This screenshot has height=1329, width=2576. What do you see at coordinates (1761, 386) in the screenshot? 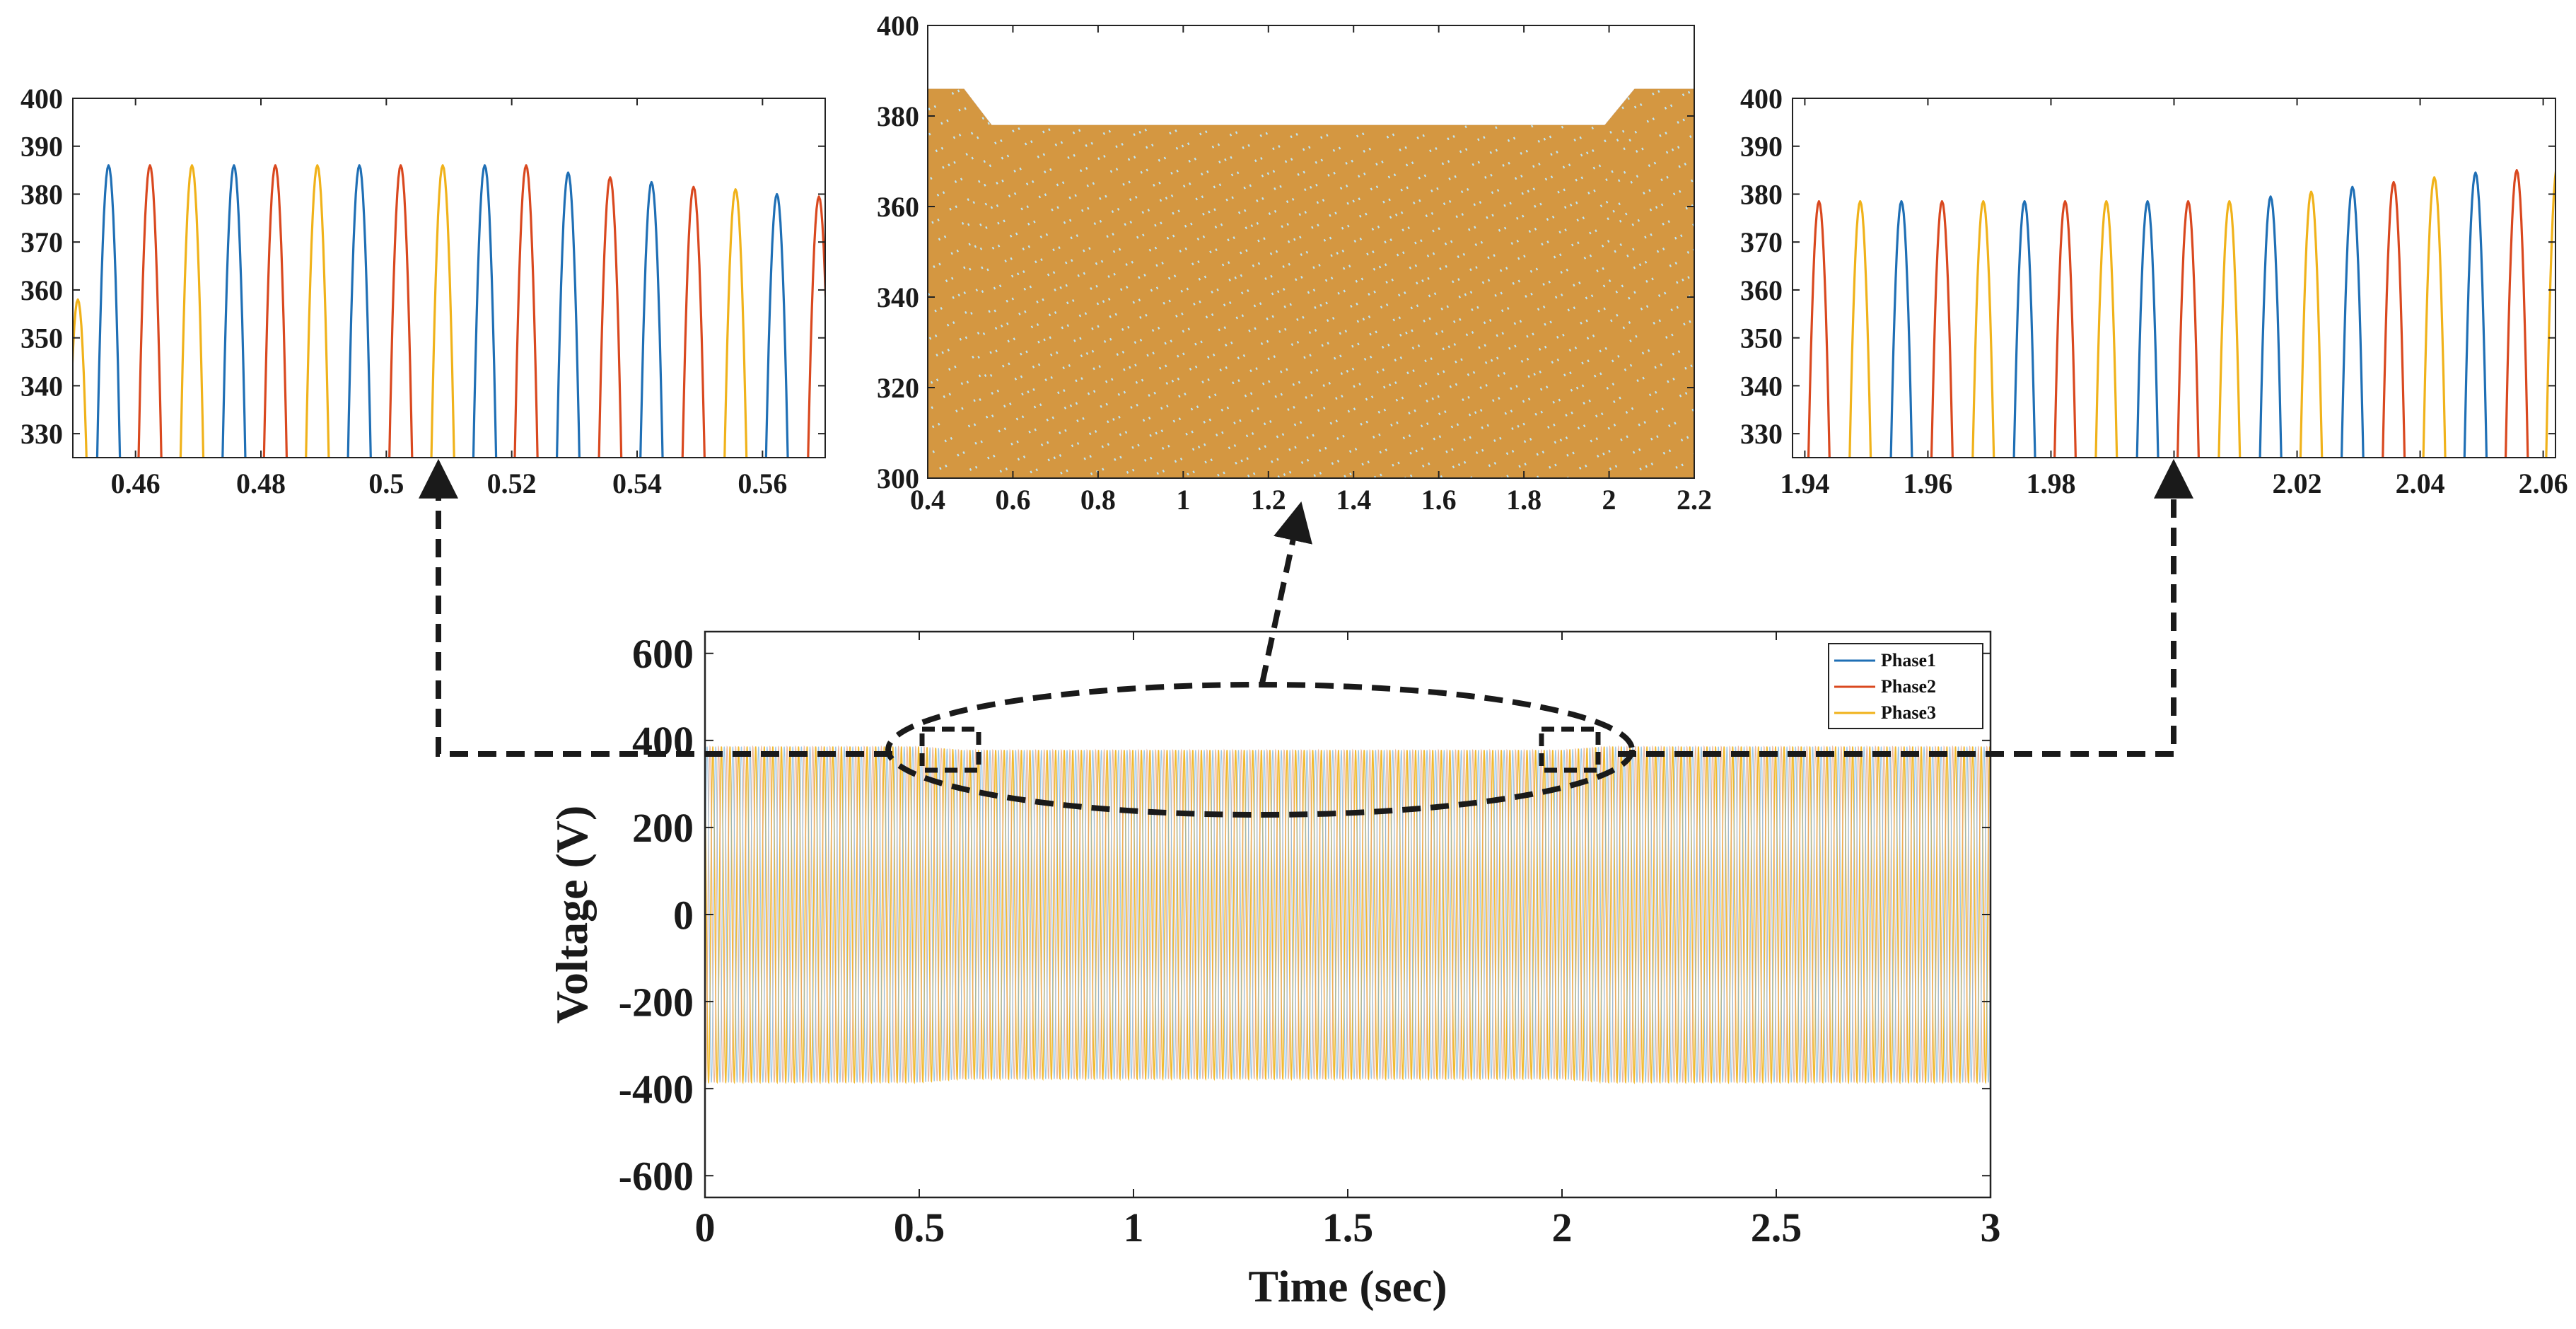
I see `zoom-right-ytick-label: 340` at bounding box center [1761, 386].